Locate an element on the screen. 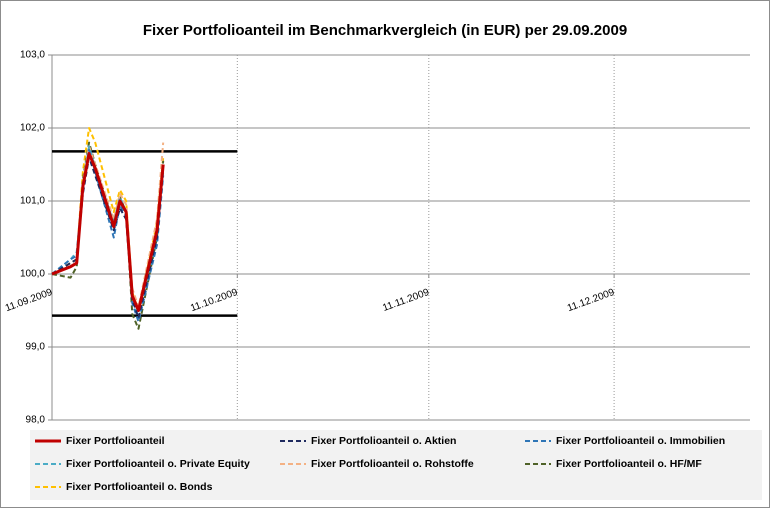 The height and width of the screenshot is (508, 770). legend-box is located at coordinates (396, 465).